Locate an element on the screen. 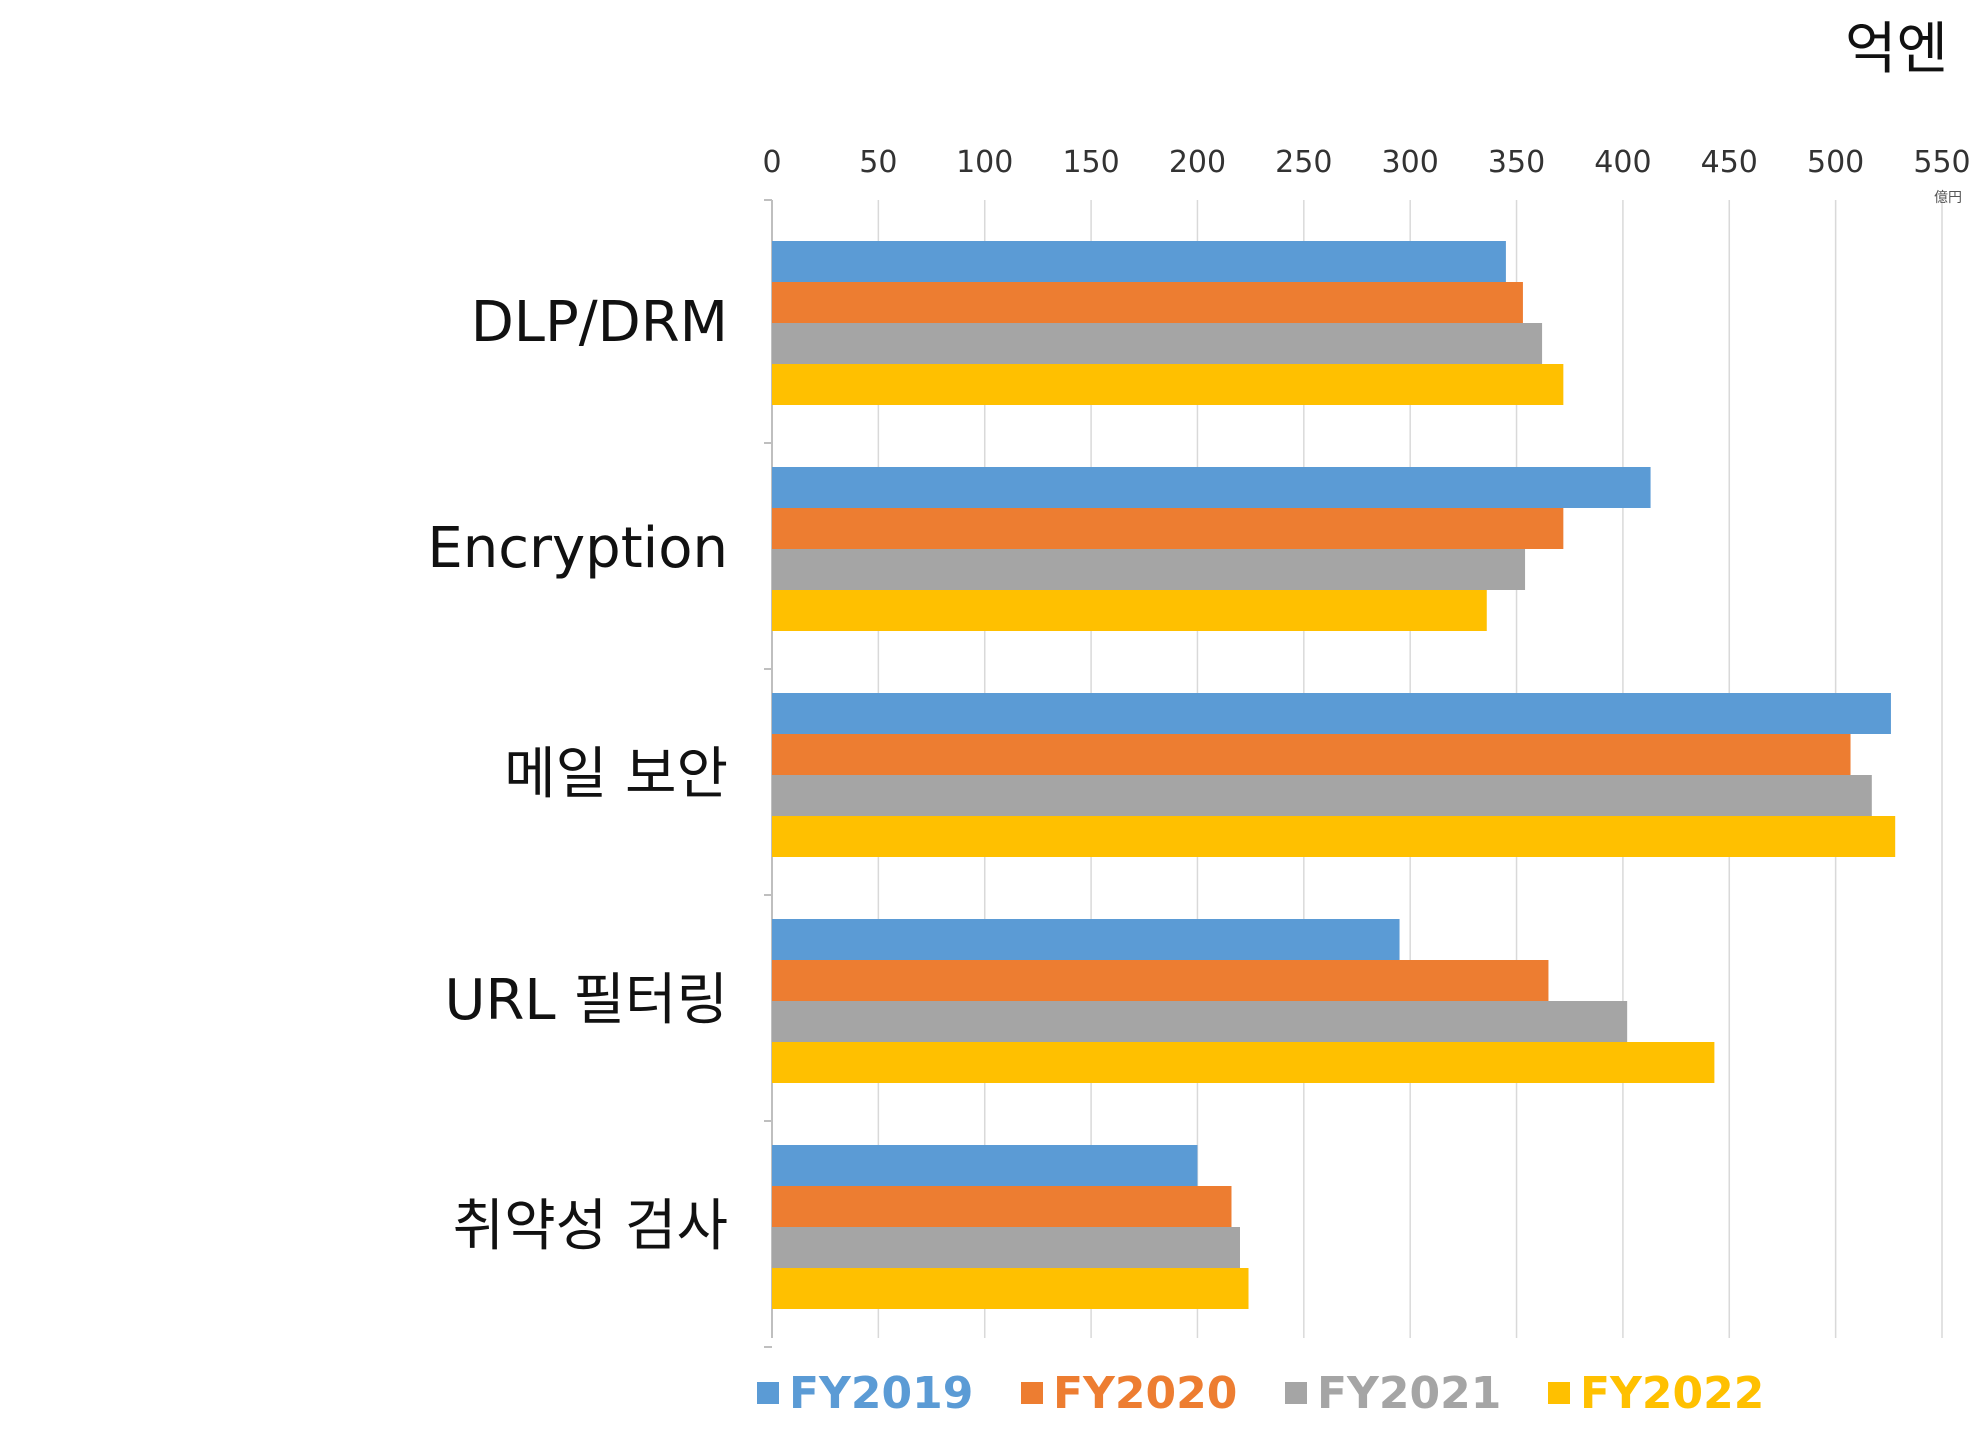 This screenshot has height=1434, width=1980. x-tick-label: 100 is located at coordinates (984, 162).